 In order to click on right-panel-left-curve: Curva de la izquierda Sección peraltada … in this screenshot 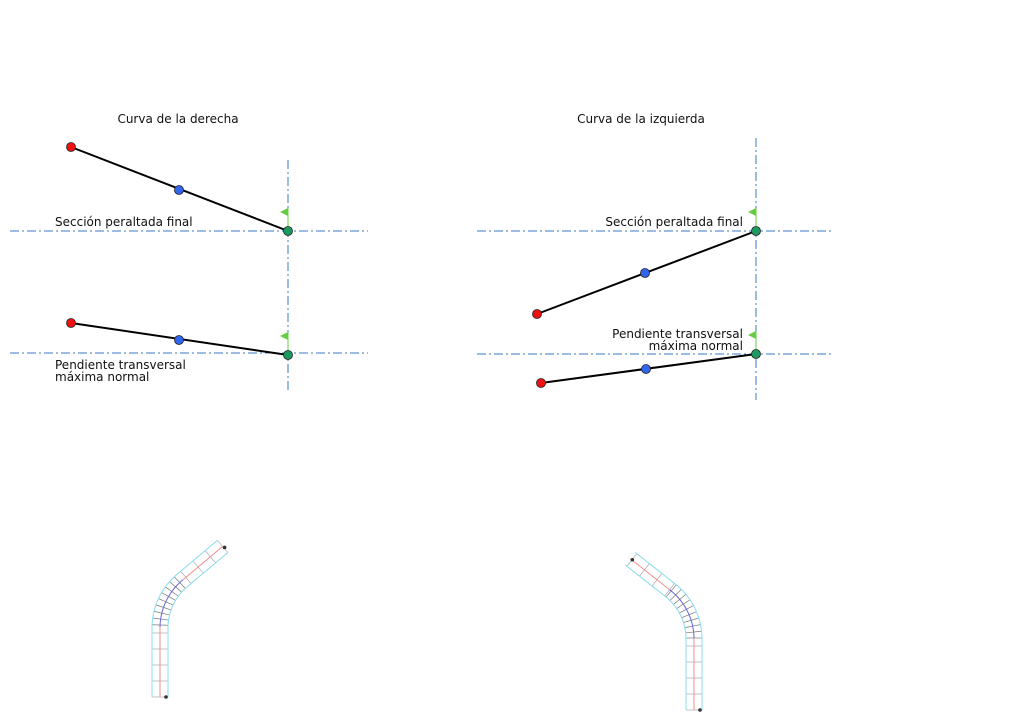, I will do `click(655, 256)`.